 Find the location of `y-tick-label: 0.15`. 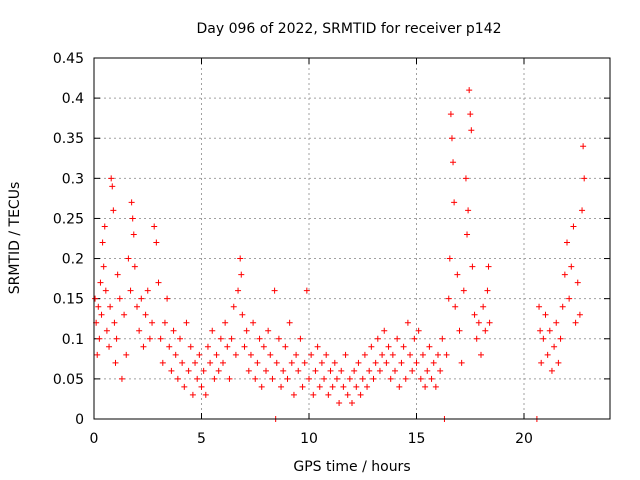

y-tick-label: 0.15 is located at coordinates (68, 300).